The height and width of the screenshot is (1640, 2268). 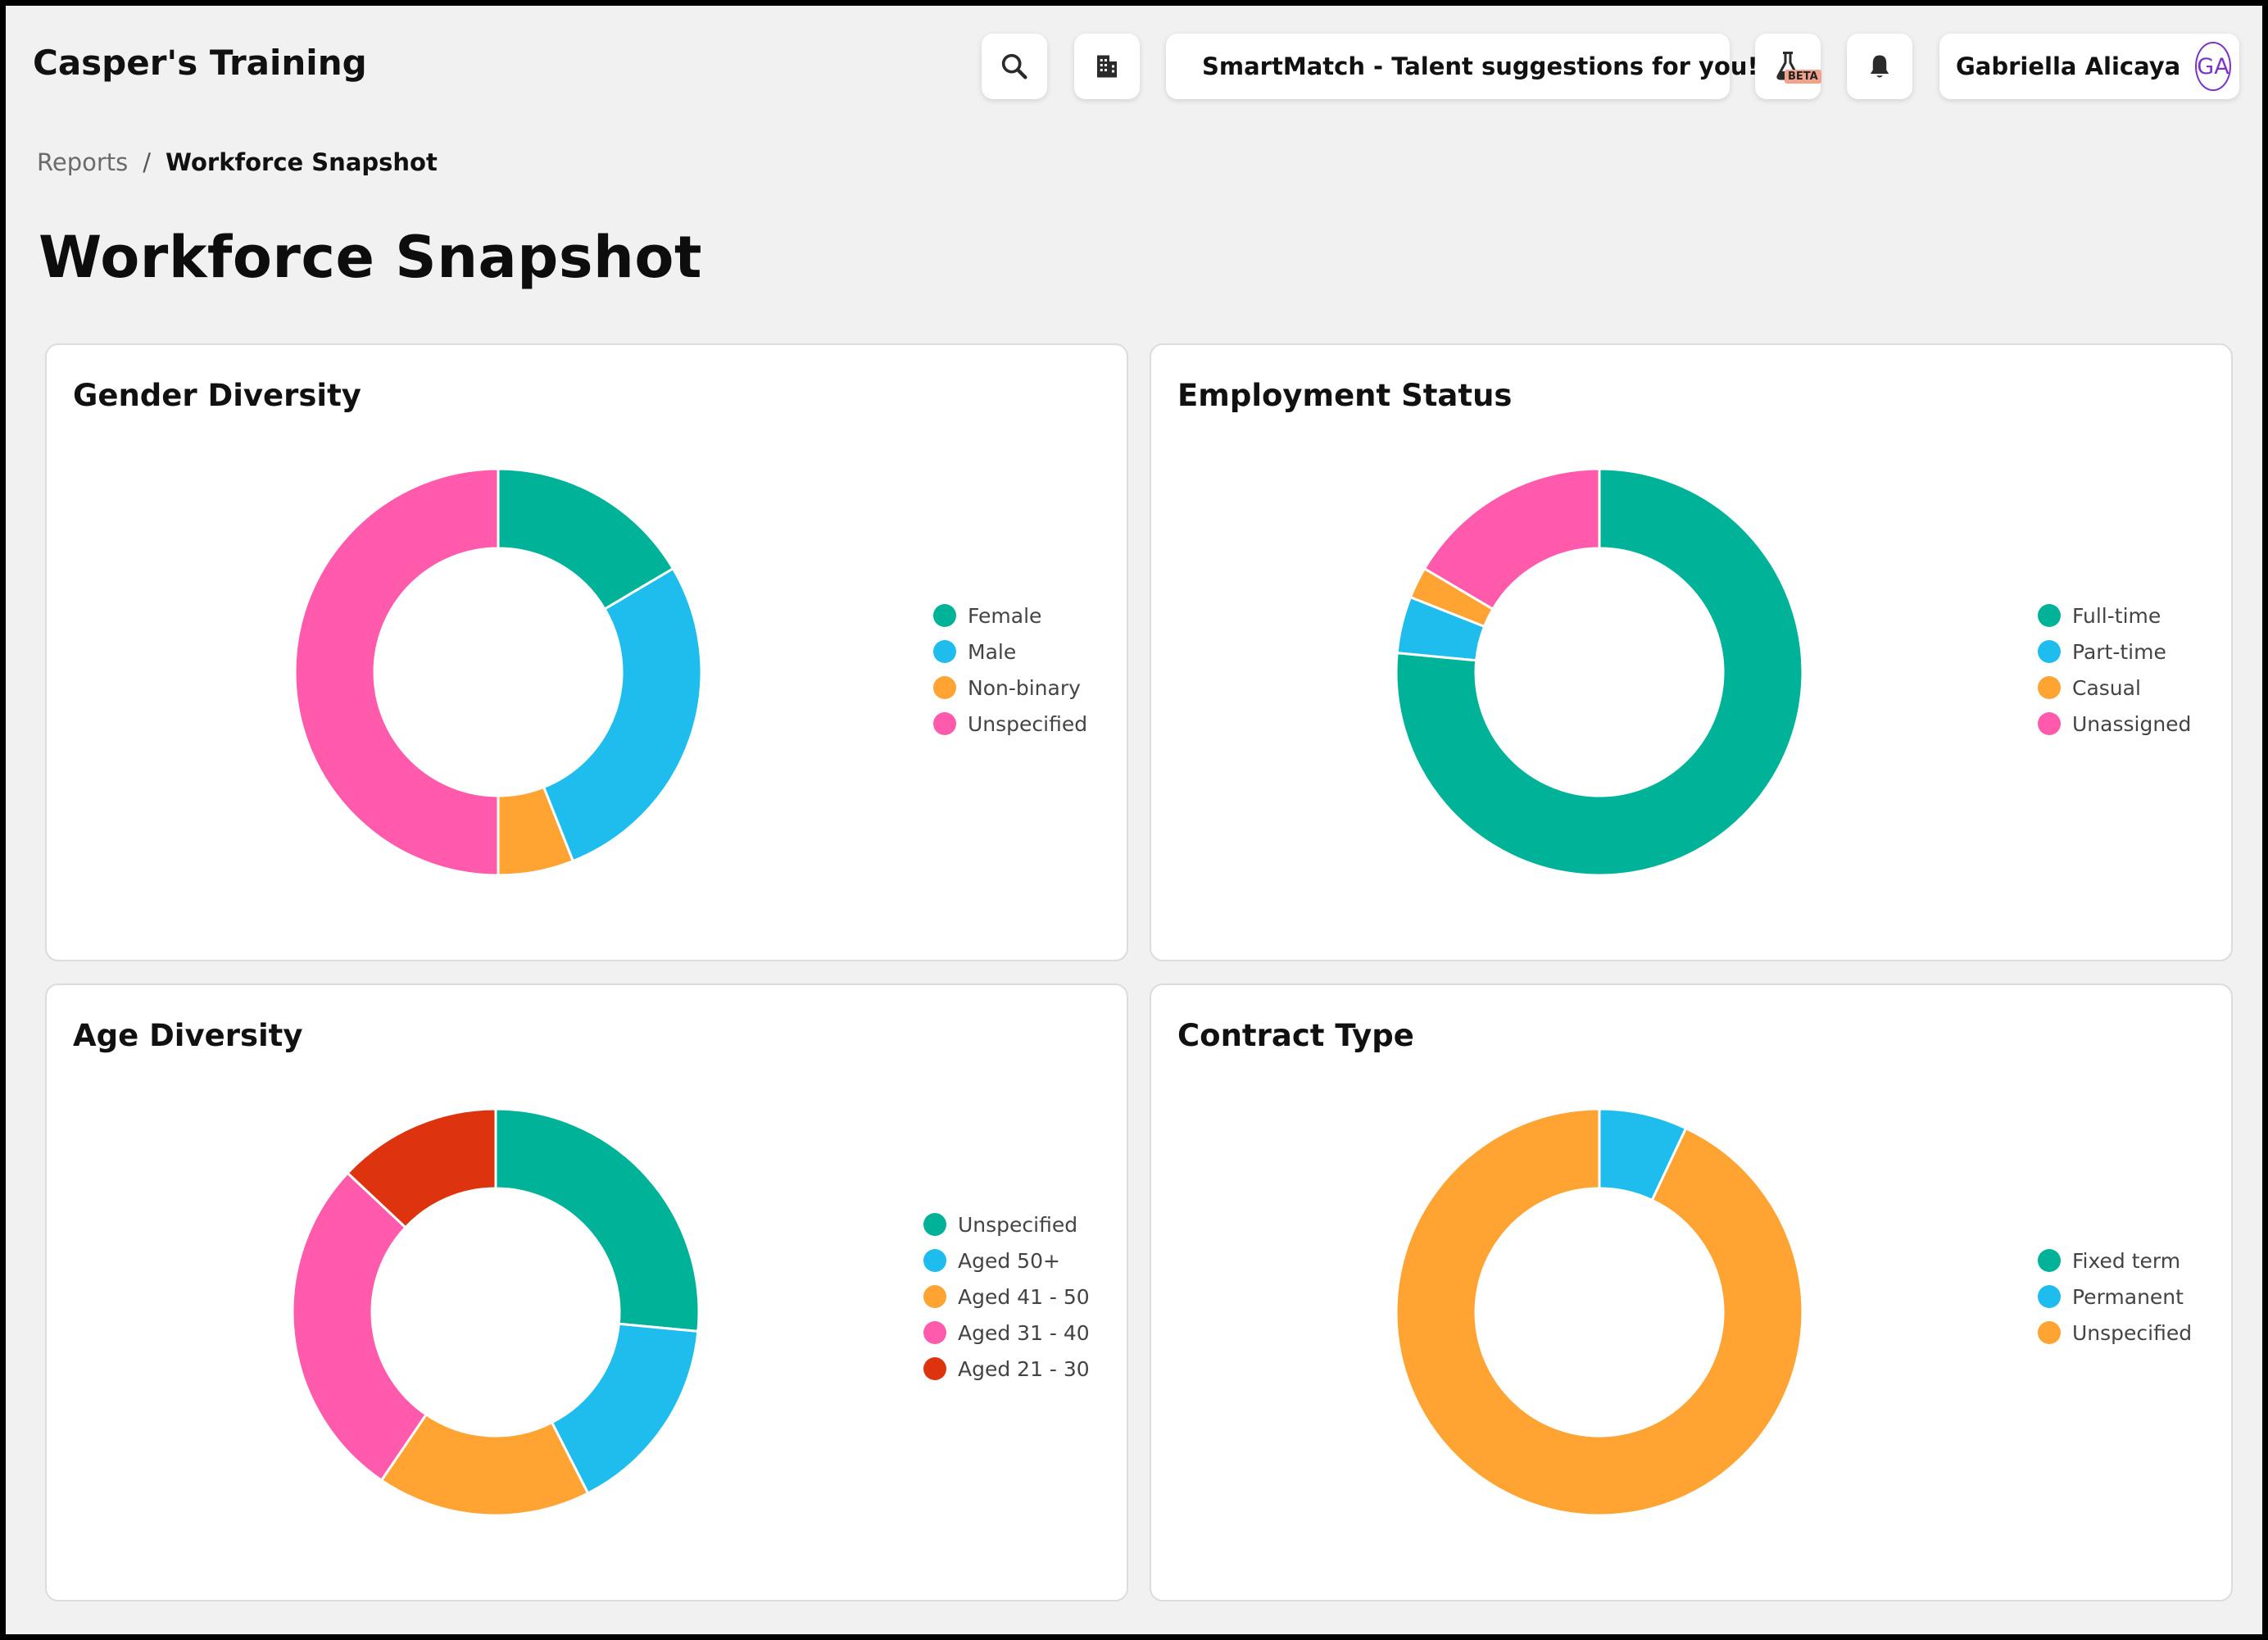 I want to click on organization-button, so click(x=1107, y=66).